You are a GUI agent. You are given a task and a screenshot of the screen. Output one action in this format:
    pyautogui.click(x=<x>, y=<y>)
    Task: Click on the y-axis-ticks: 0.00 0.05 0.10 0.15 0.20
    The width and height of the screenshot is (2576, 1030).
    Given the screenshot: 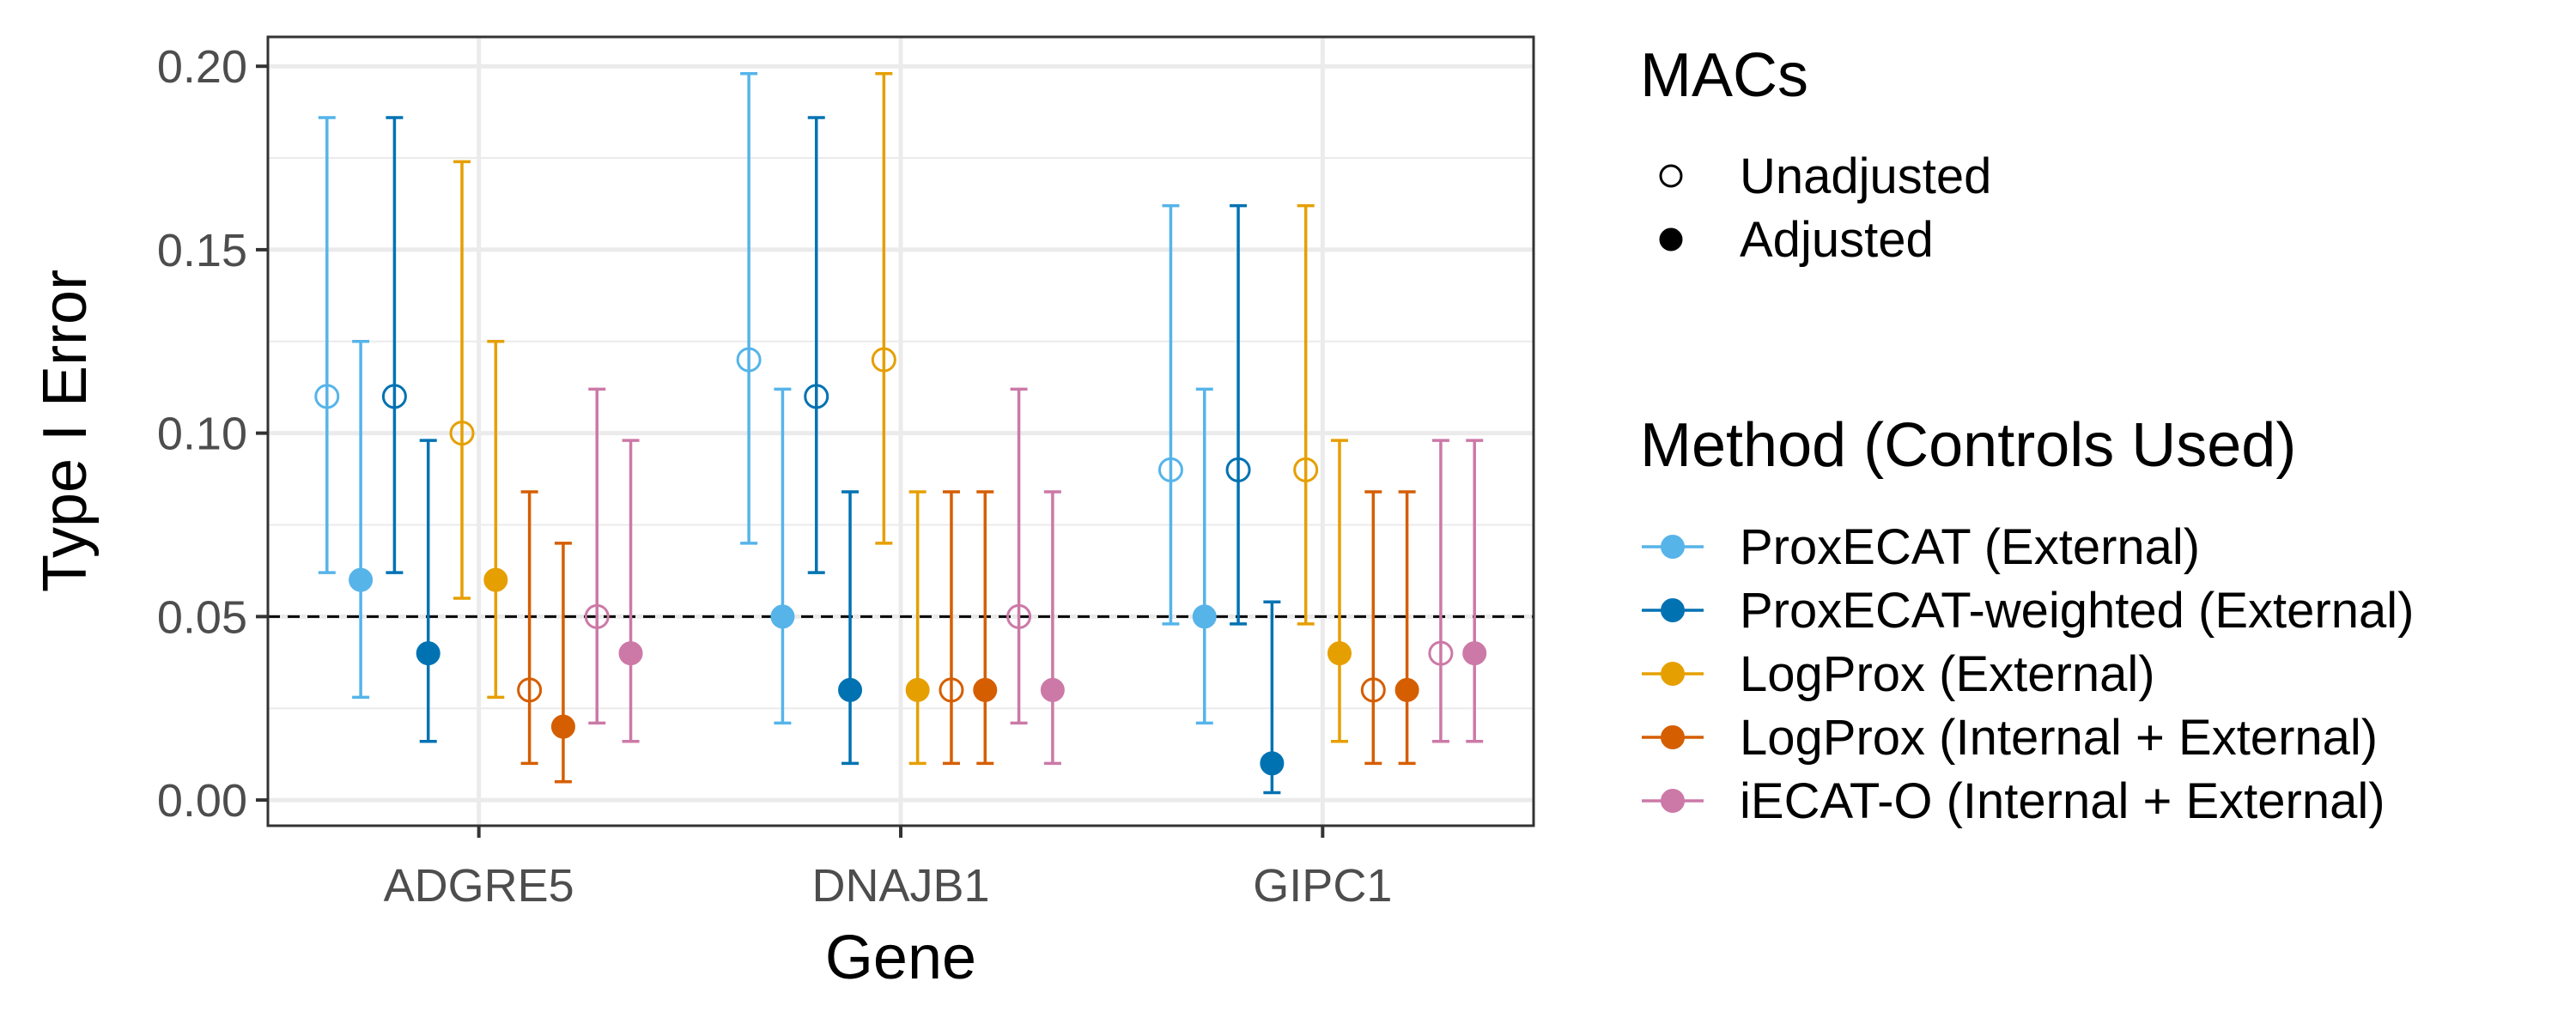 What is the action you would take?
    pyautogui.click(x=213, y=434)
    